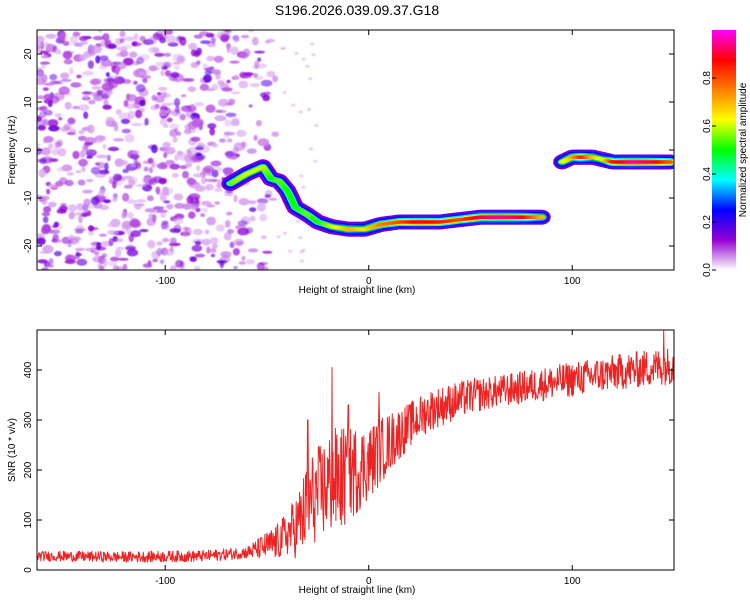 This screenshot has width=750, height=600. Describe the element at coordinates (724, 150) in the screenshot. I see `colorbar-scale` at that location.